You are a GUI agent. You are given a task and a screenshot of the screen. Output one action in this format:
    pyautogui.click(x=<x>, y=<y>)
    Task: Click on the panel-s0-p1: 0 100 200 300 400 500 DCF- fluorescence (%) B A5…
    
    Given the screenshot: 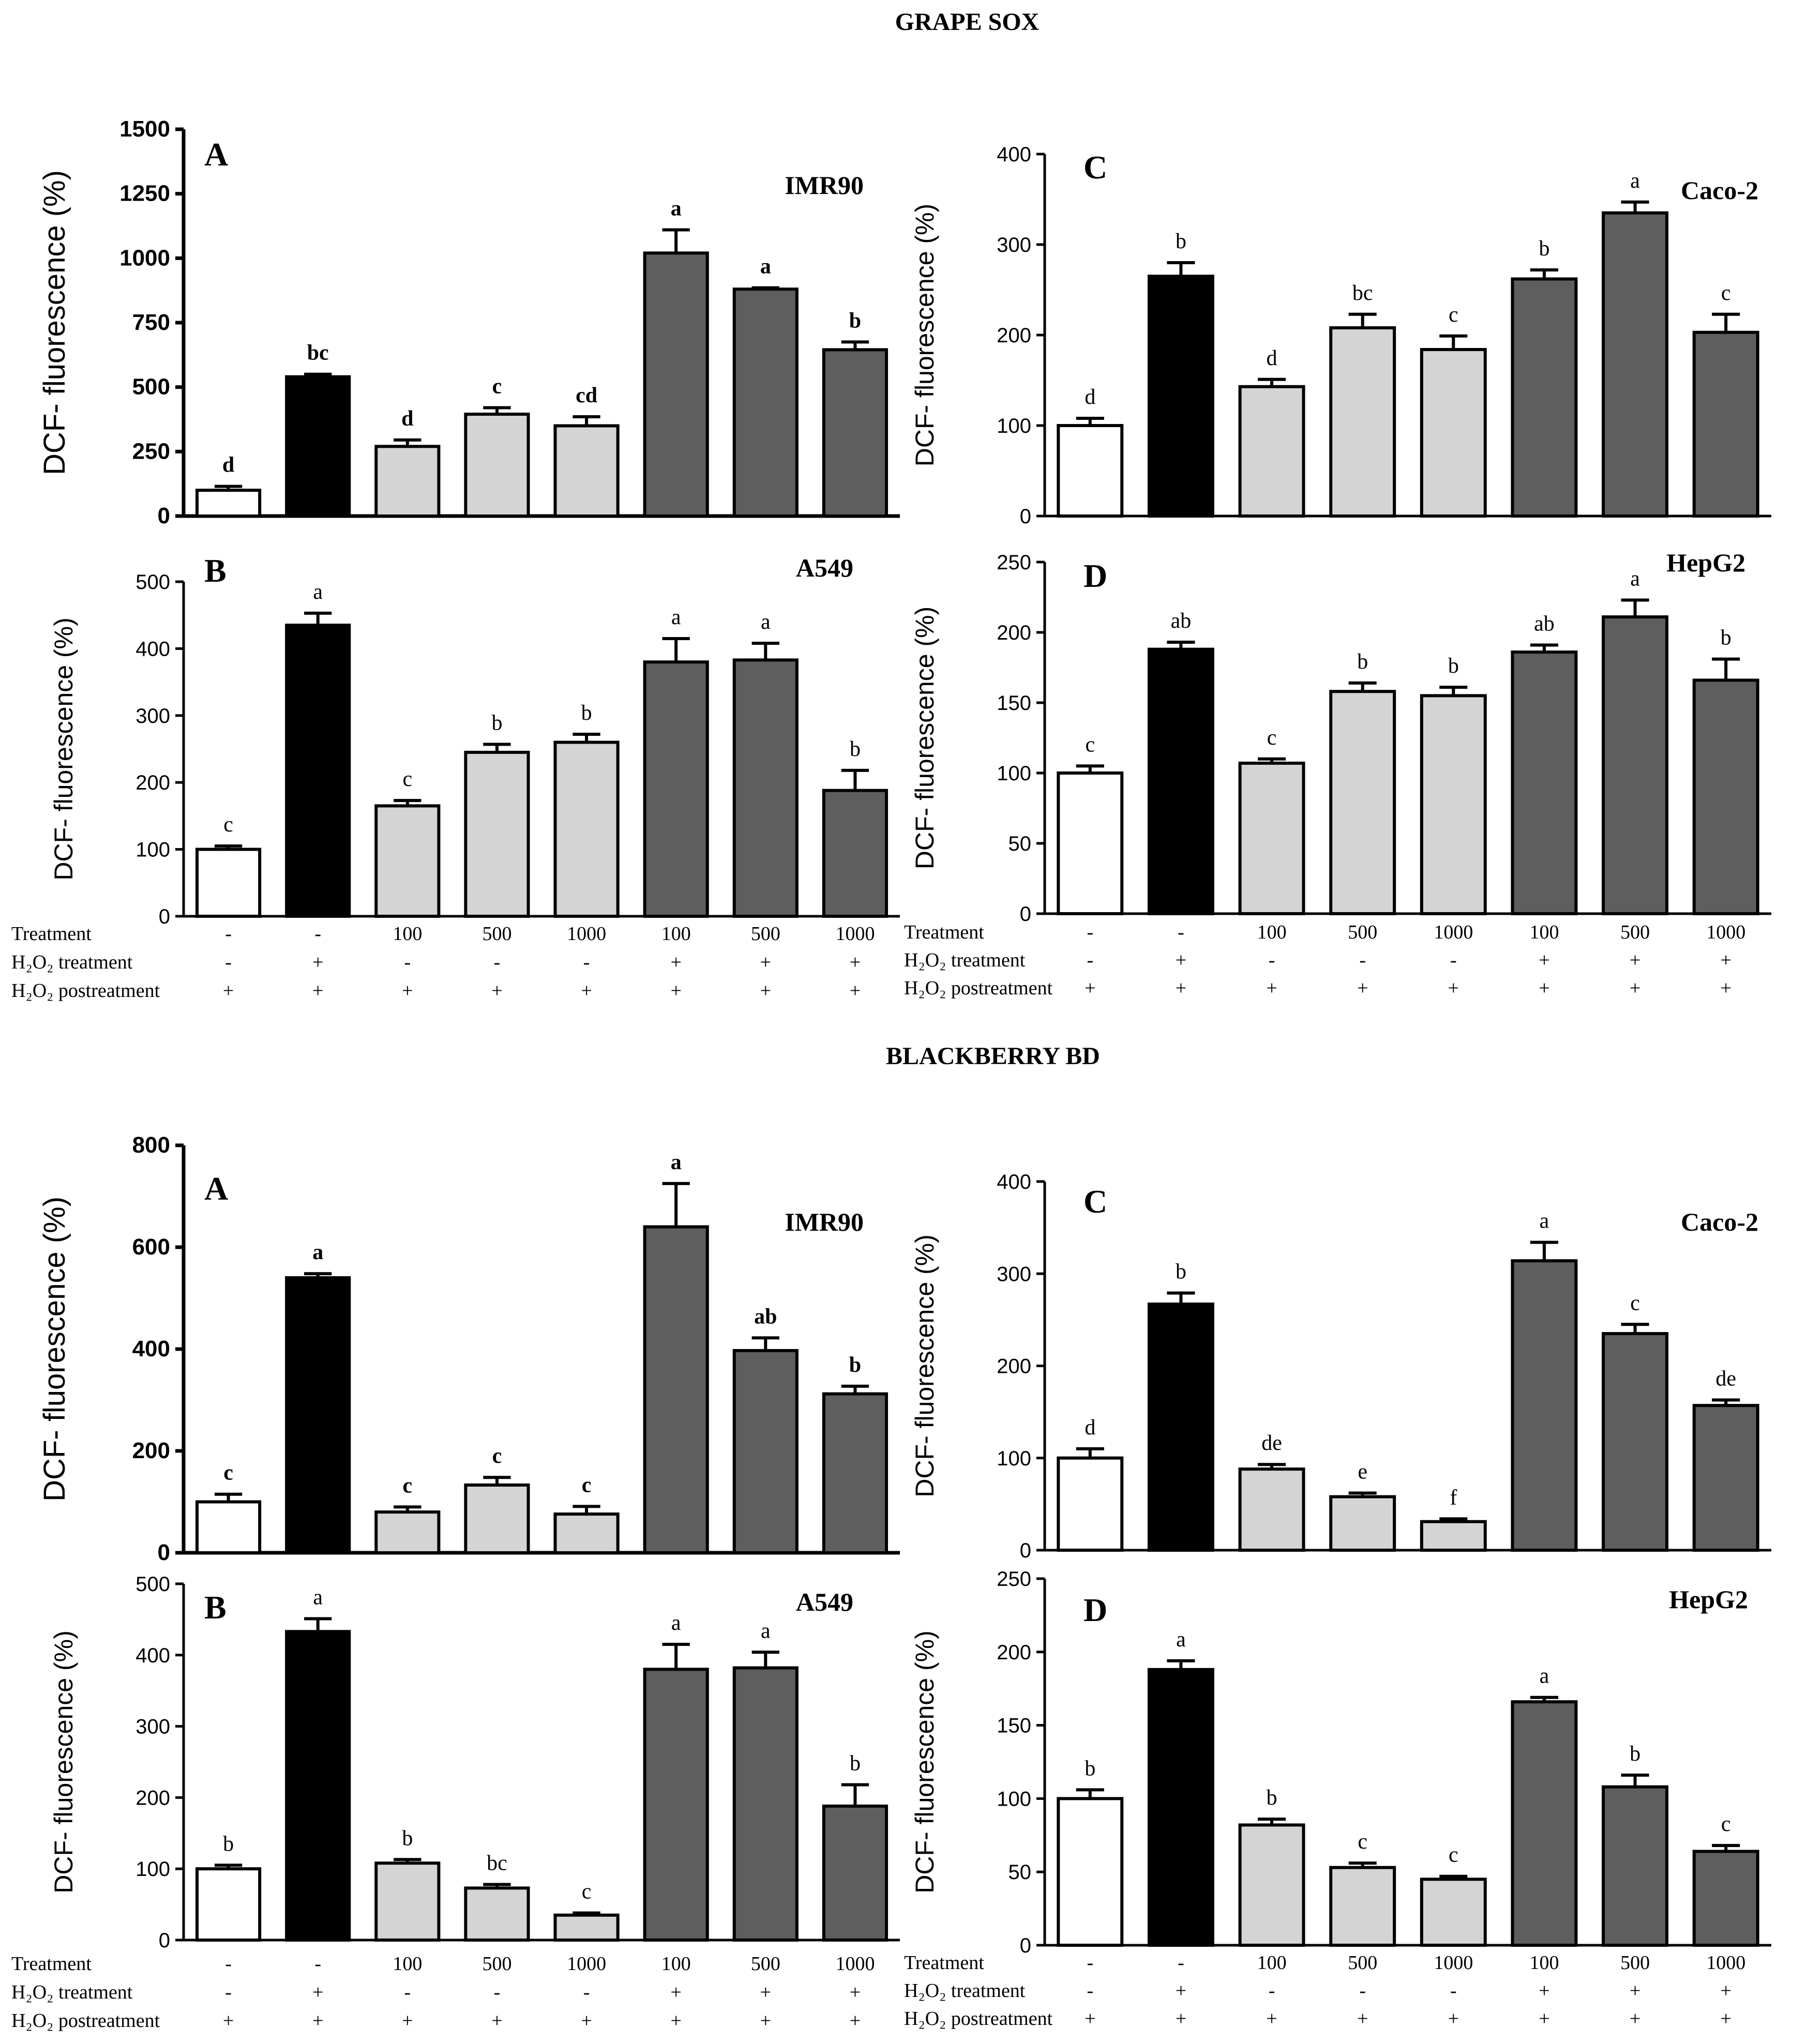 What is the action you would take?
    pyautogui.click(x=474, y=740)
    